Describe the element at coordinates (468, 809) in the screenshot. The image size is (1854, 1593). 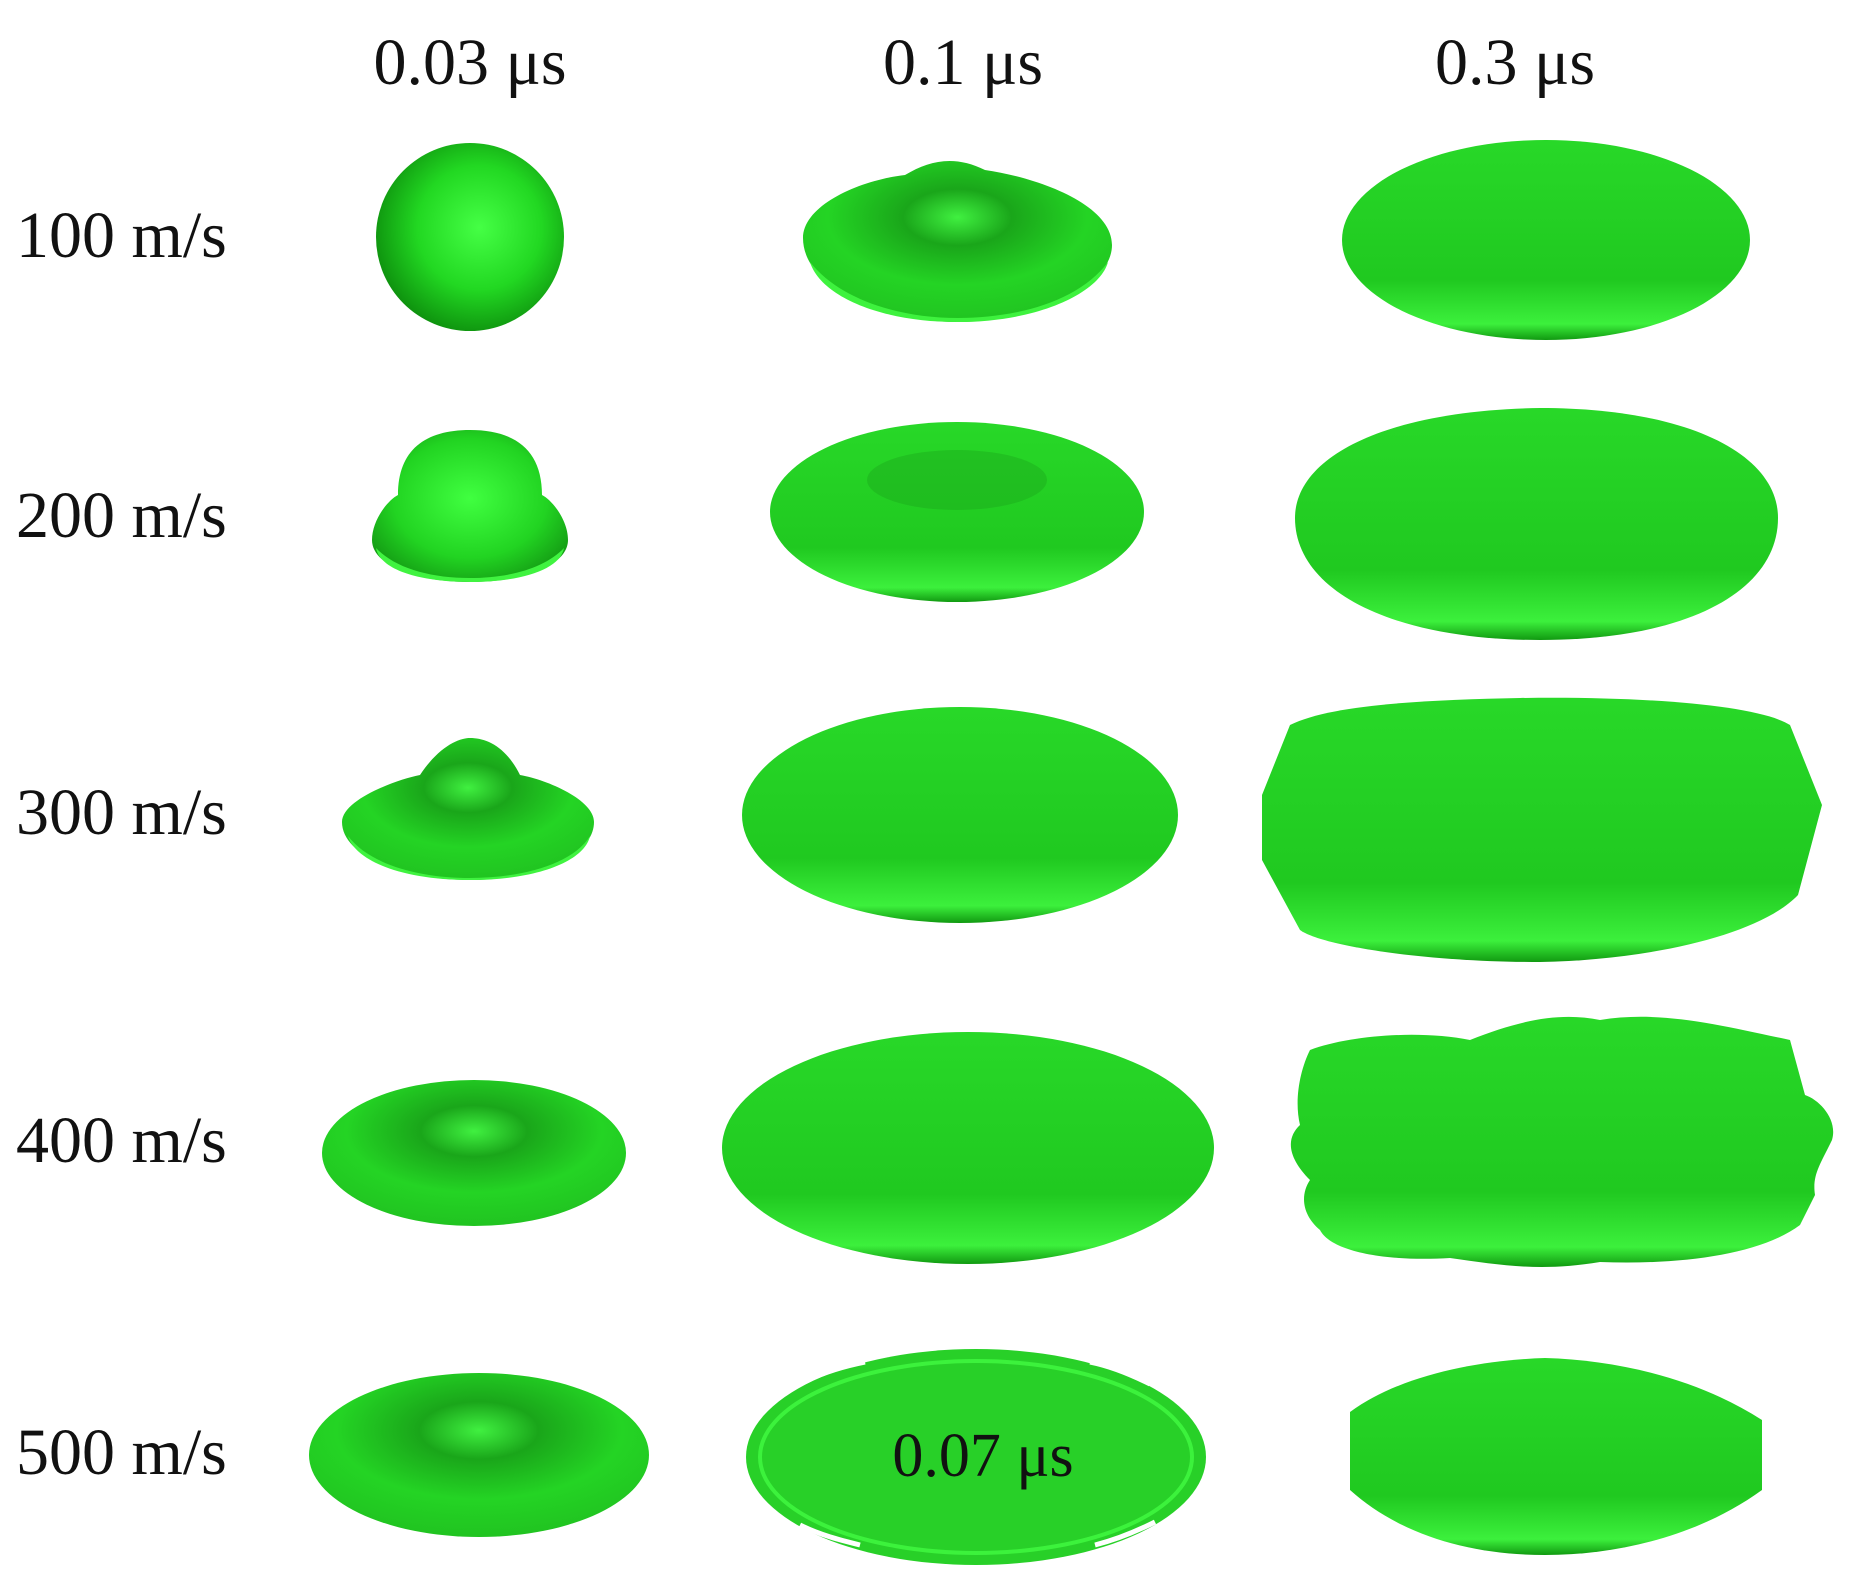
I see `droplet-300ms-0-03us` at that location.